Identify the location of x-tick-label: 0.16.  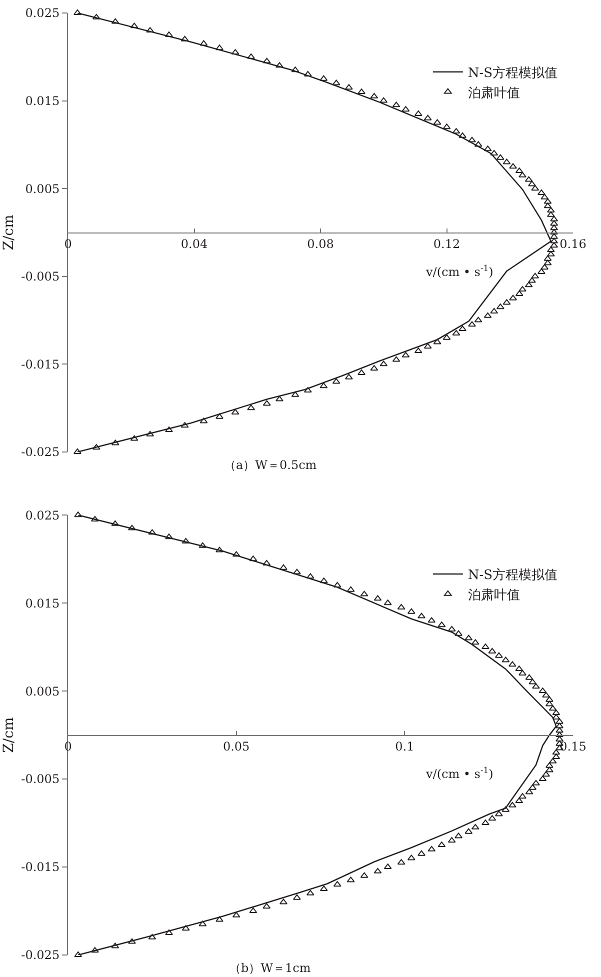
(573, 243).